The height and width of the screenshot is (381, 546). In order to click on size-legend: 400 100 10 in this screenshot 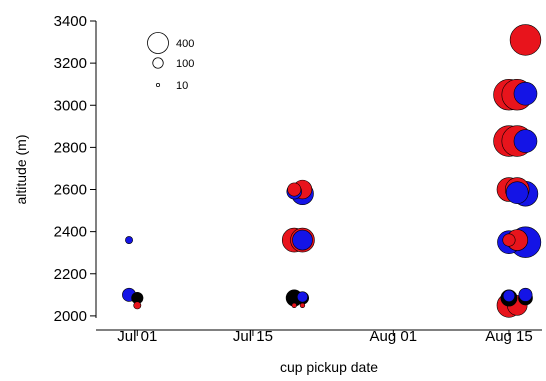, I will do `click(170, 62)`.